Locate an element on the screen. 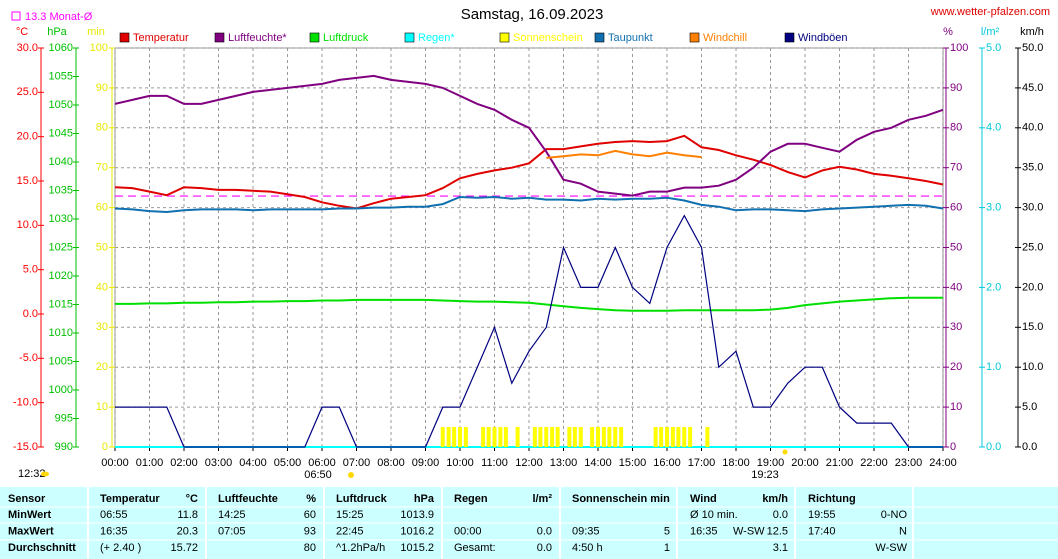 This screenshot has height=559, width=1058. y-tick-label: 1000 is located at coordinates (61, 390).